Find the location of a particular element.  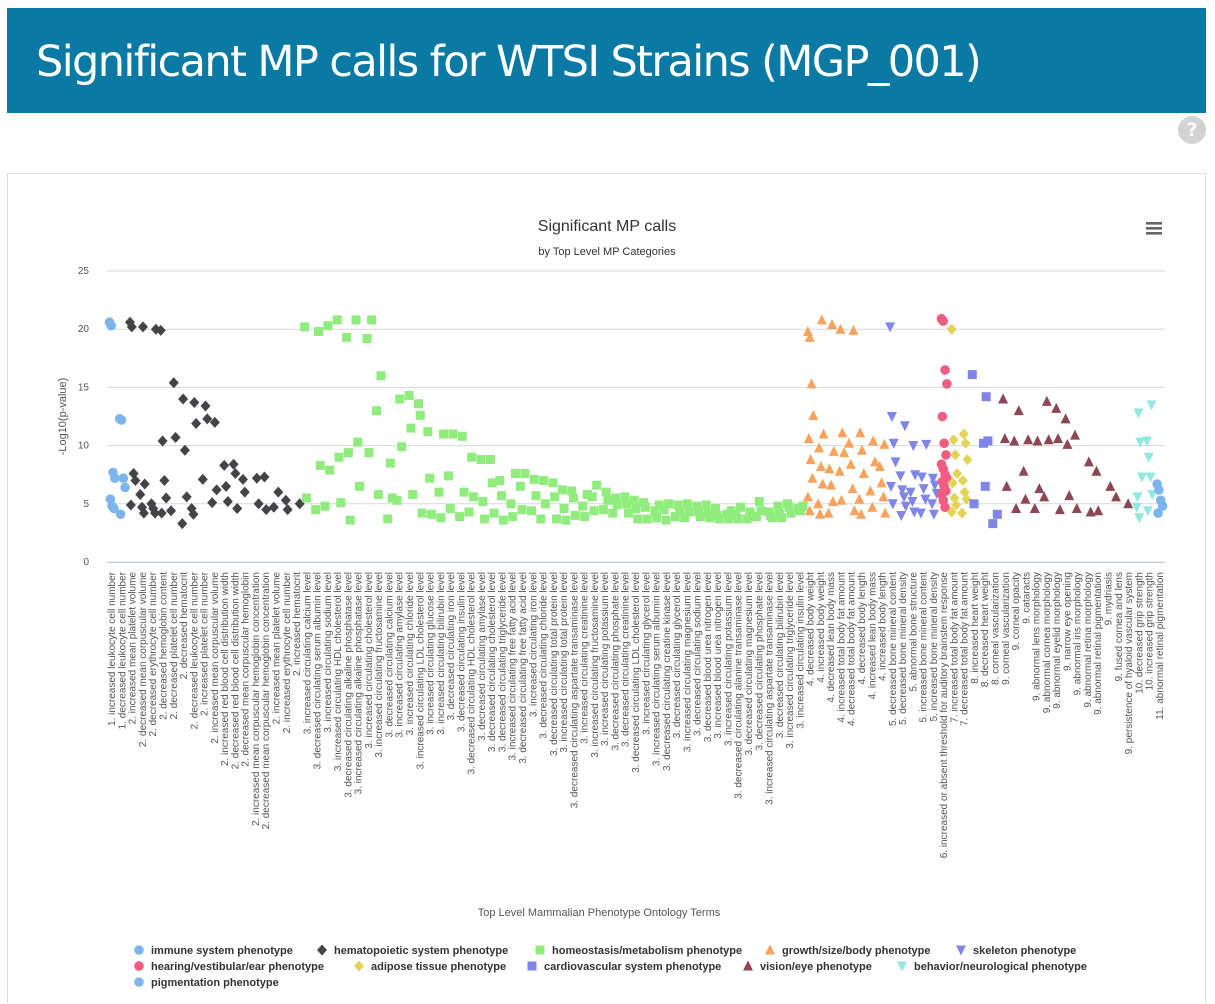

legend-label: skeleton phenotype is located at coordinates (1024, 951).